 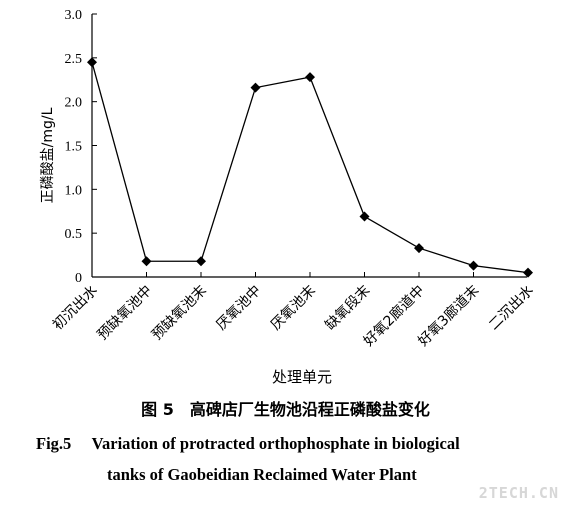 What do you see at coordinates (238, 308) in the screenshot?
I see `x-tick-label: 厌氧池中` at bounding box center [238, 308].